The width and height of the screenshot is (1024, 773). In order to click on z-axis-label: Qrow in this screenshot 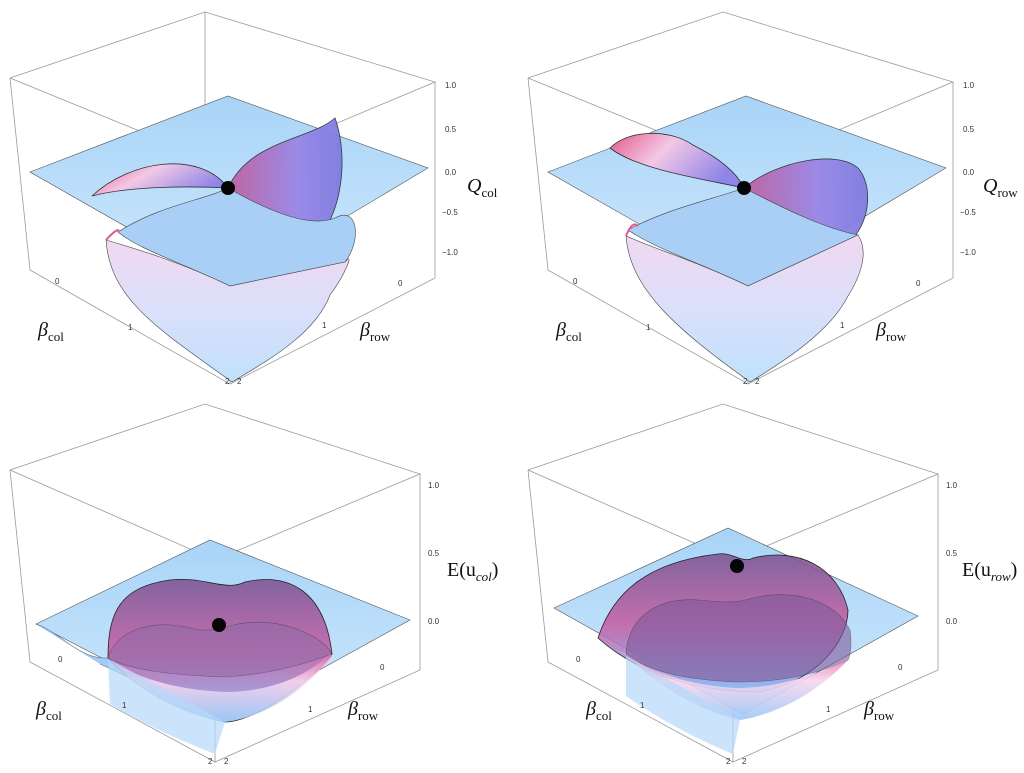, I will do `click(1000, 187)`.